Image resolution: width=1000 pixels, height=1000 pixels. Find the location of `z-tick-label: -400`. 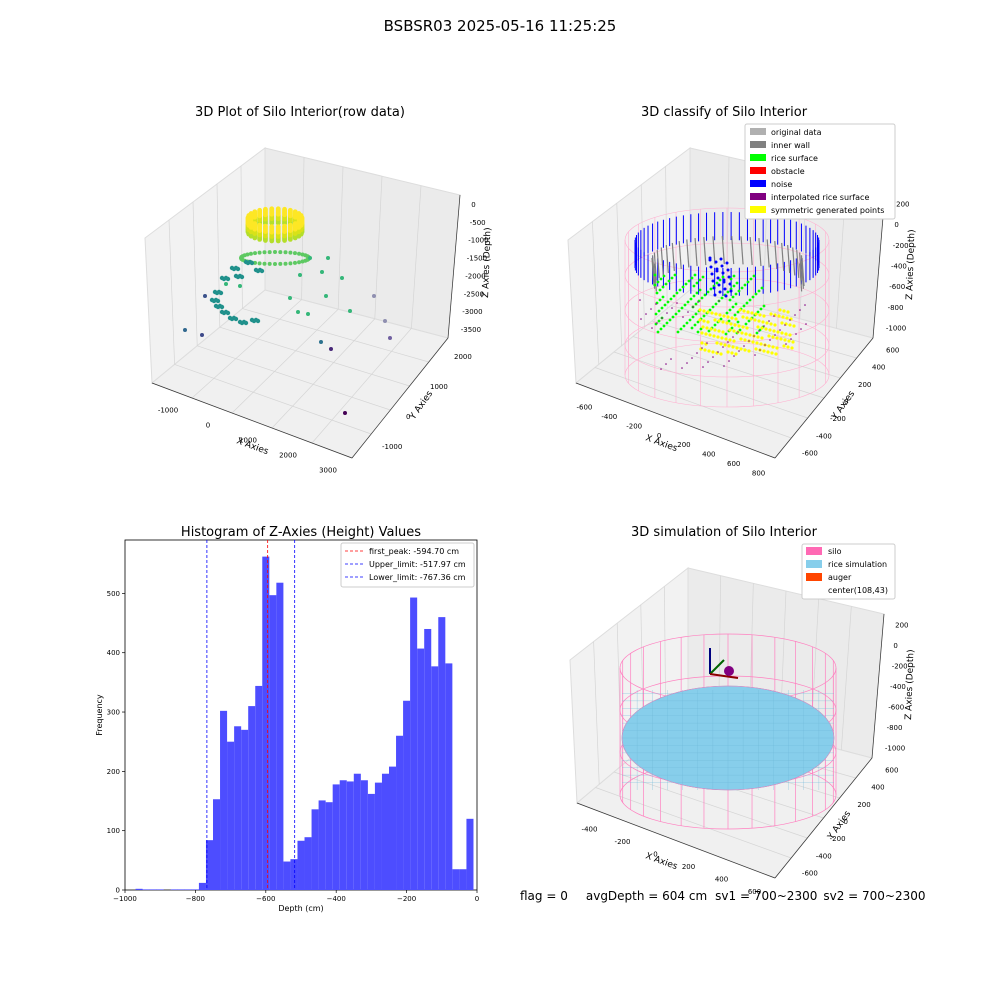

z-tick-label: -400 is located at coordinates (898, 687).